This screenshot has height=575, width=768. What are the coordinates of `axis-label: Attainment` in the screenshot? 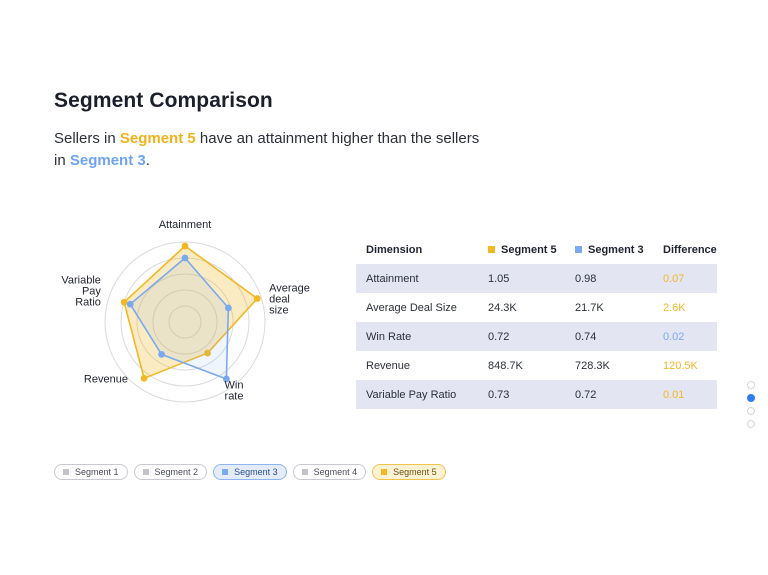 It's located at (185, 225).